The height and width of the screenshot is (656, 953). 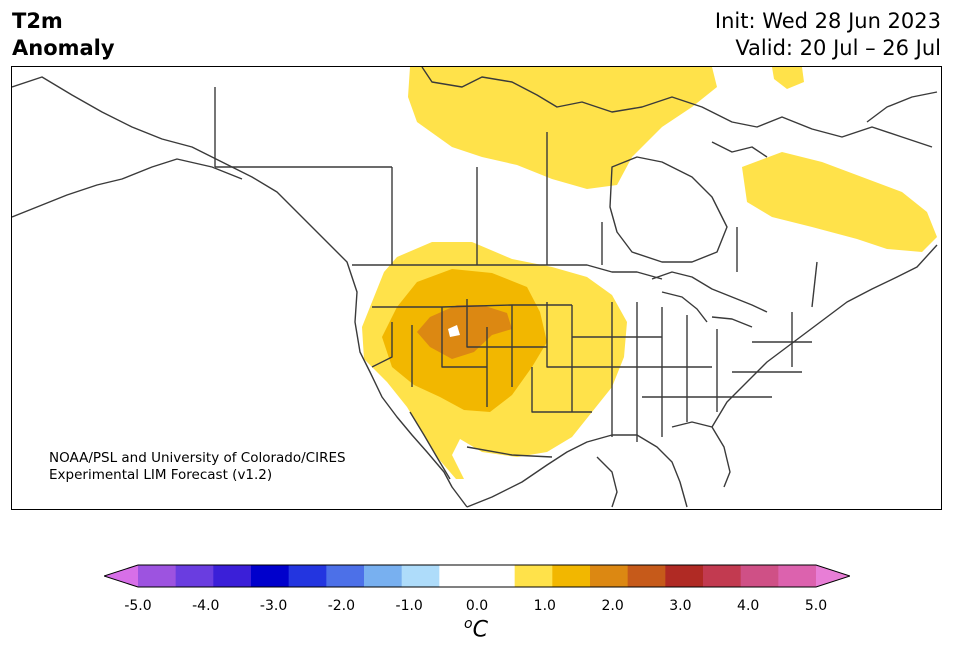 What do you see at coordinates (206, 606) in the screenshot?
I see `colorbar-tick-label: -4.0` at bounding box center [206, 606].